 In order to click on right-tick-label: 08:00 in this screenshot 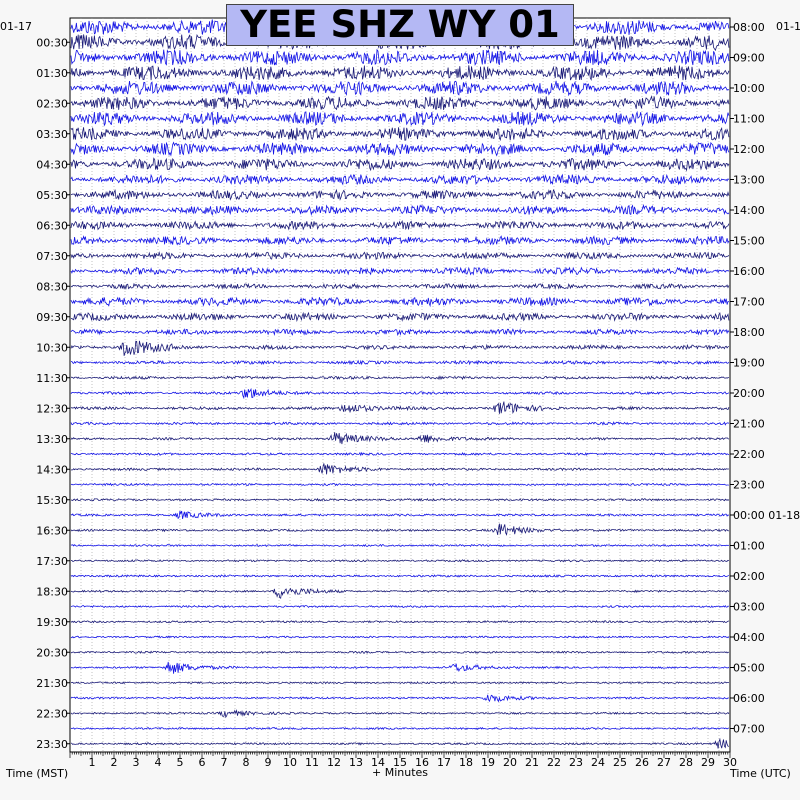, I will do `click(749, 27)`.